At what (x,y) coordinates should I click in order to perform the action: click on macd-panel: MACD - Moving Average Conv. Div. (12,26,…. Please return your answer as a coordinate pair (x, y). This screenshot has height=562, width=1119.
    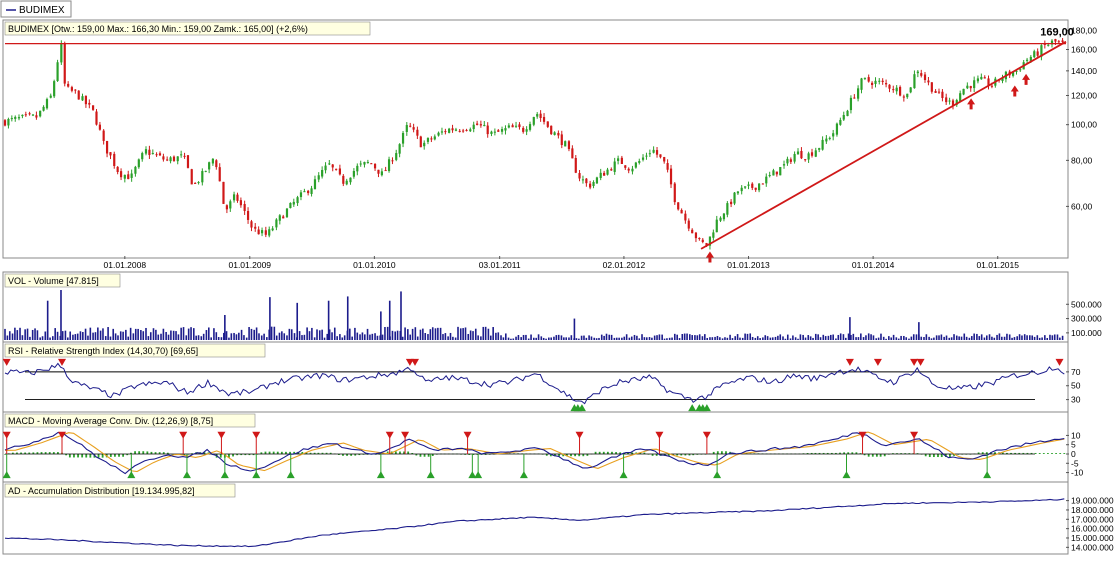
    Looking at the image, I should click on (535, 447).